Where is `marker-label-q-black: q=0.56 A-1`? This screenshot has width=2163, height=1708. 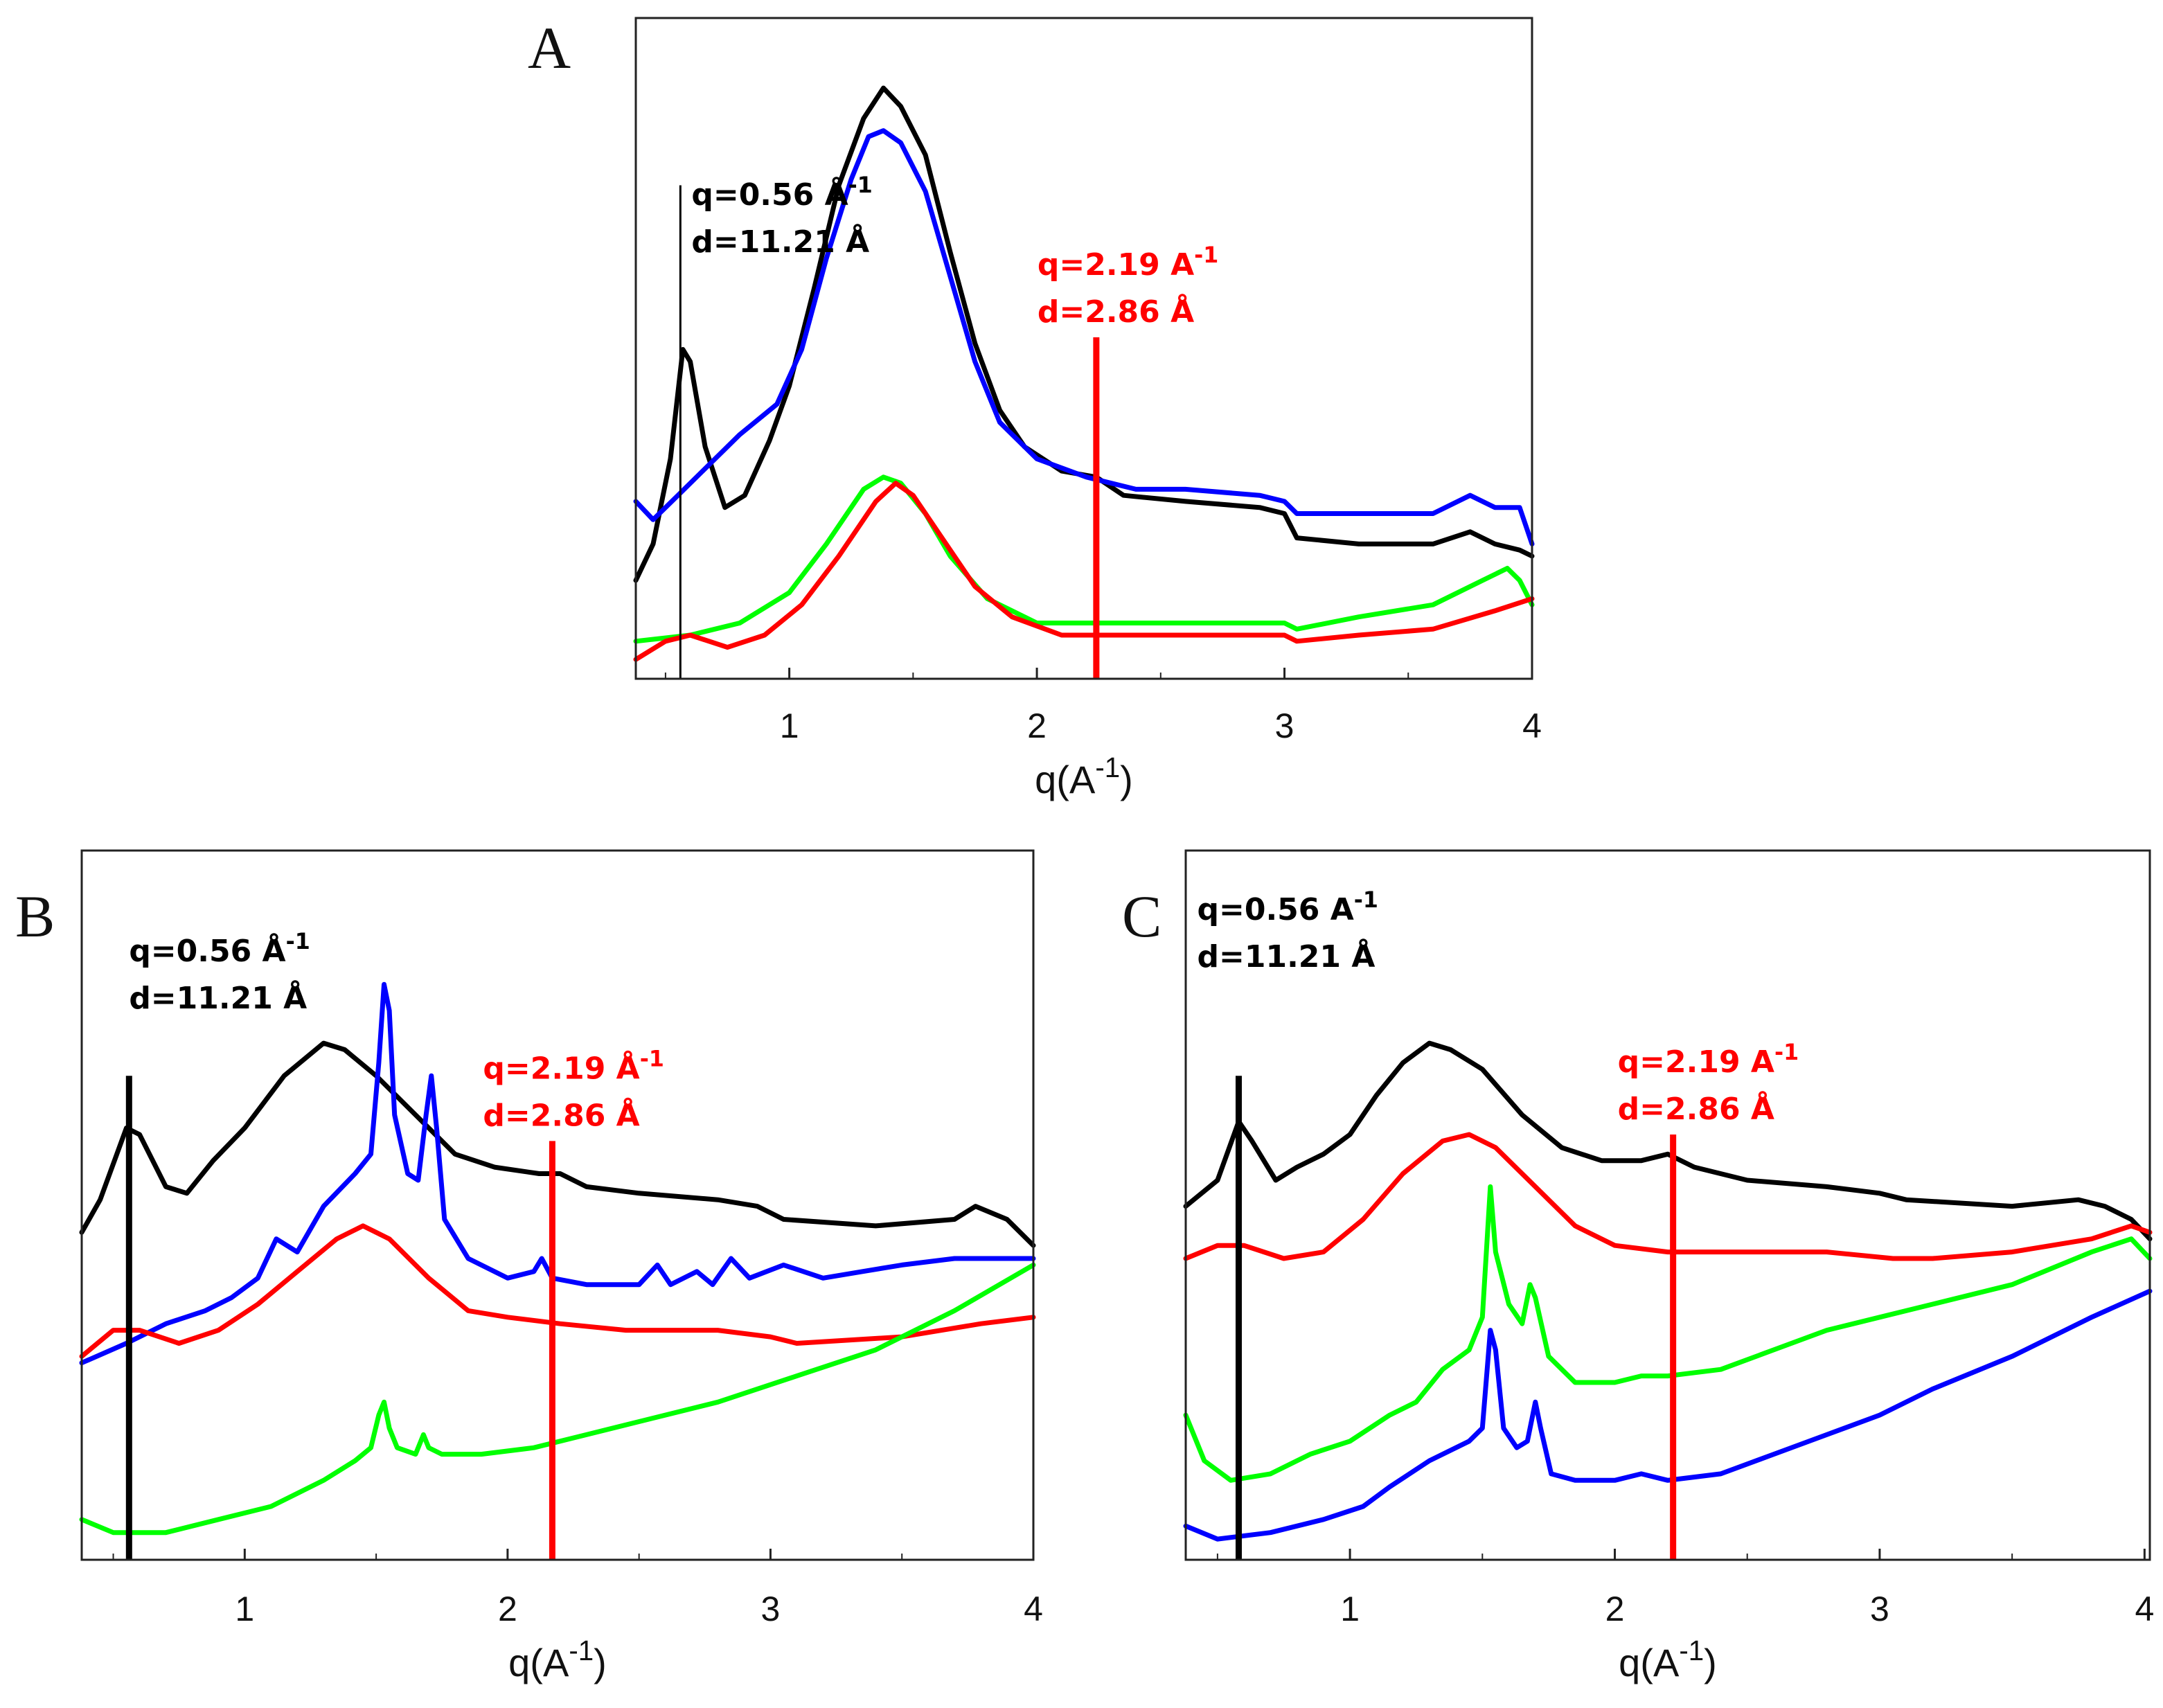
marker-label-q-black: q=0.56 A-1 is located at coordinates (1287, 907).